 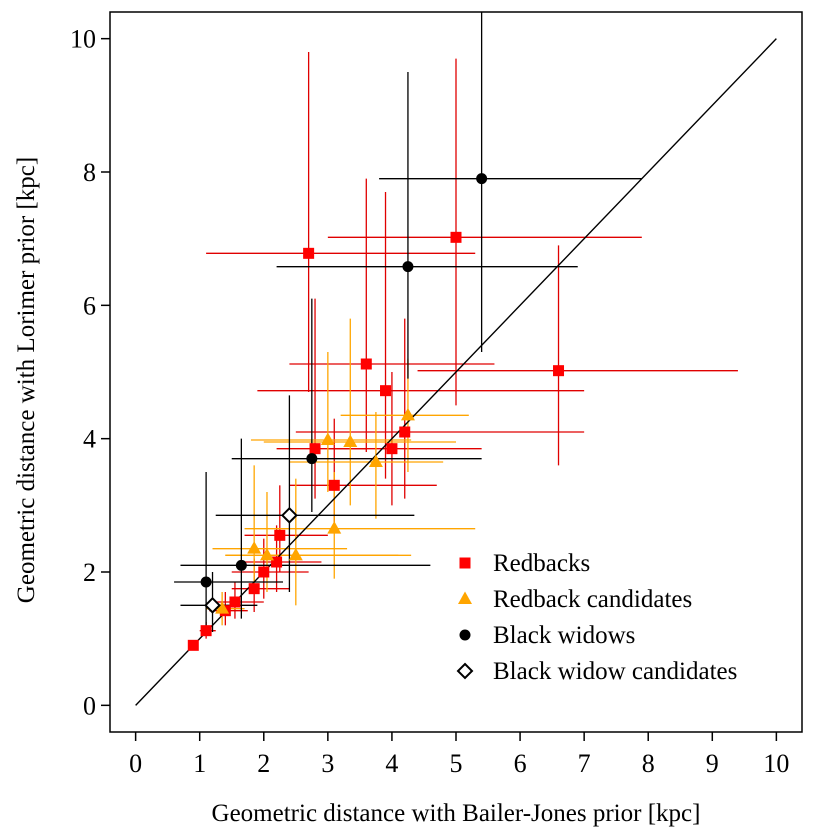 I want to click on x-tick-label: 10, so click(x=776, y=763).